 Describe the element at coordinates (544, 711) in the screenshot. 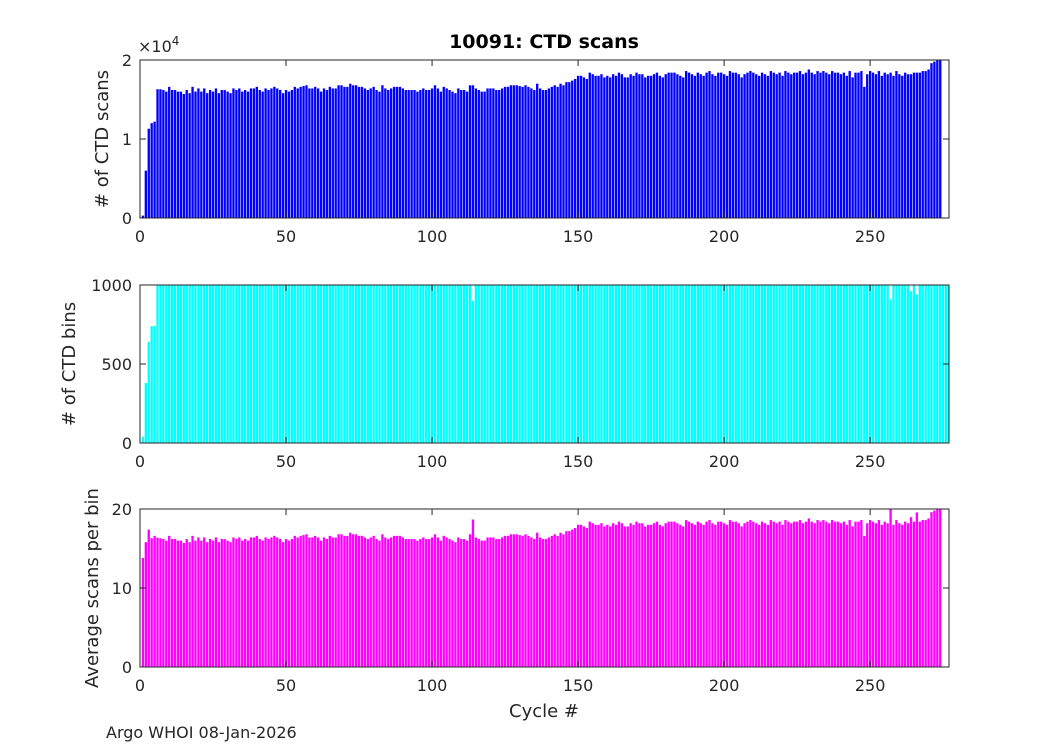

I see `x-axis-label: Cycle #` at that location.